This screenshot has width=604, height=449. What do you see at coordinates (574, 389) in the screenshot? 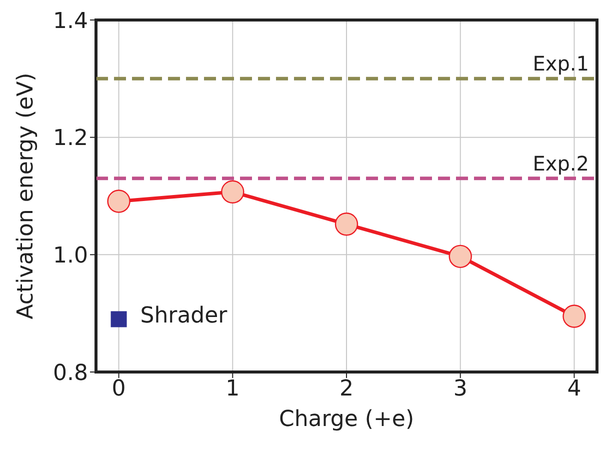
I see `x-tick-label: 4` at bounding box center [574, 389].